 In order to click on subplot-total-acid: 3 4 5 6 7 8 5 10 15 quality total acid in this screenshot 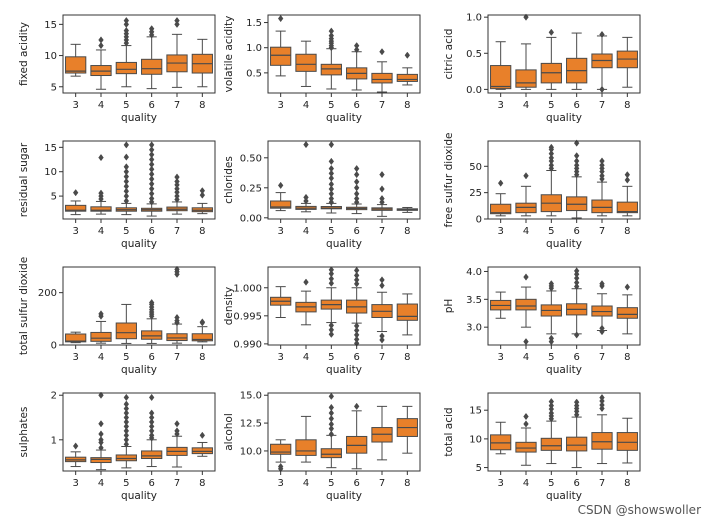, I will do `click(542, 447)`.